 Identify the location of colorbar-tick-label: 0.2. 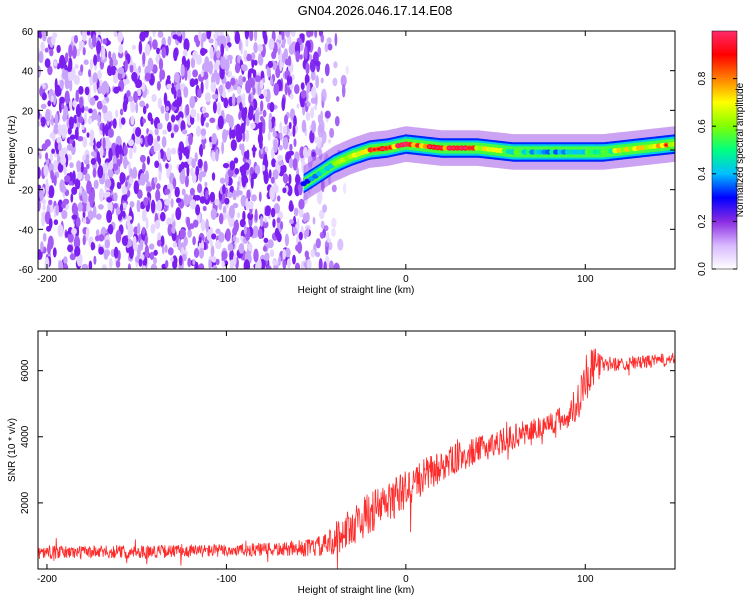
(702, 221).